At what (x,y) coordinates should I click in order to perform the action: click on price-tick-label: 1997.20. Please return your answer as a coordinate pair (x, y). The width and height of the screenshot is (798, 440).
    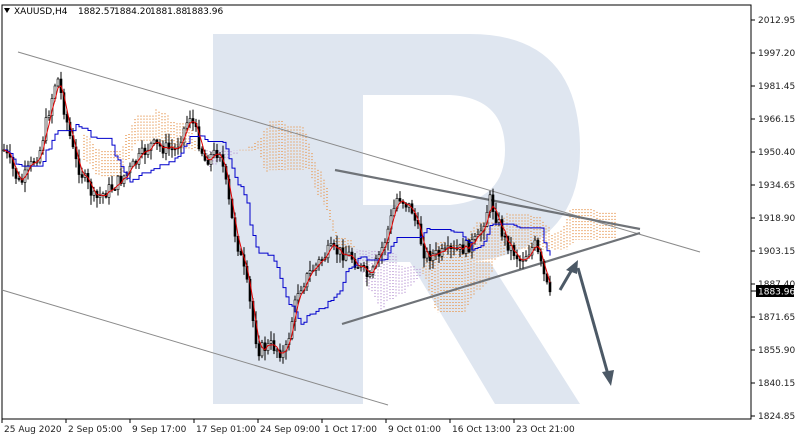
    Looking at the image, I should click on (776, 54).